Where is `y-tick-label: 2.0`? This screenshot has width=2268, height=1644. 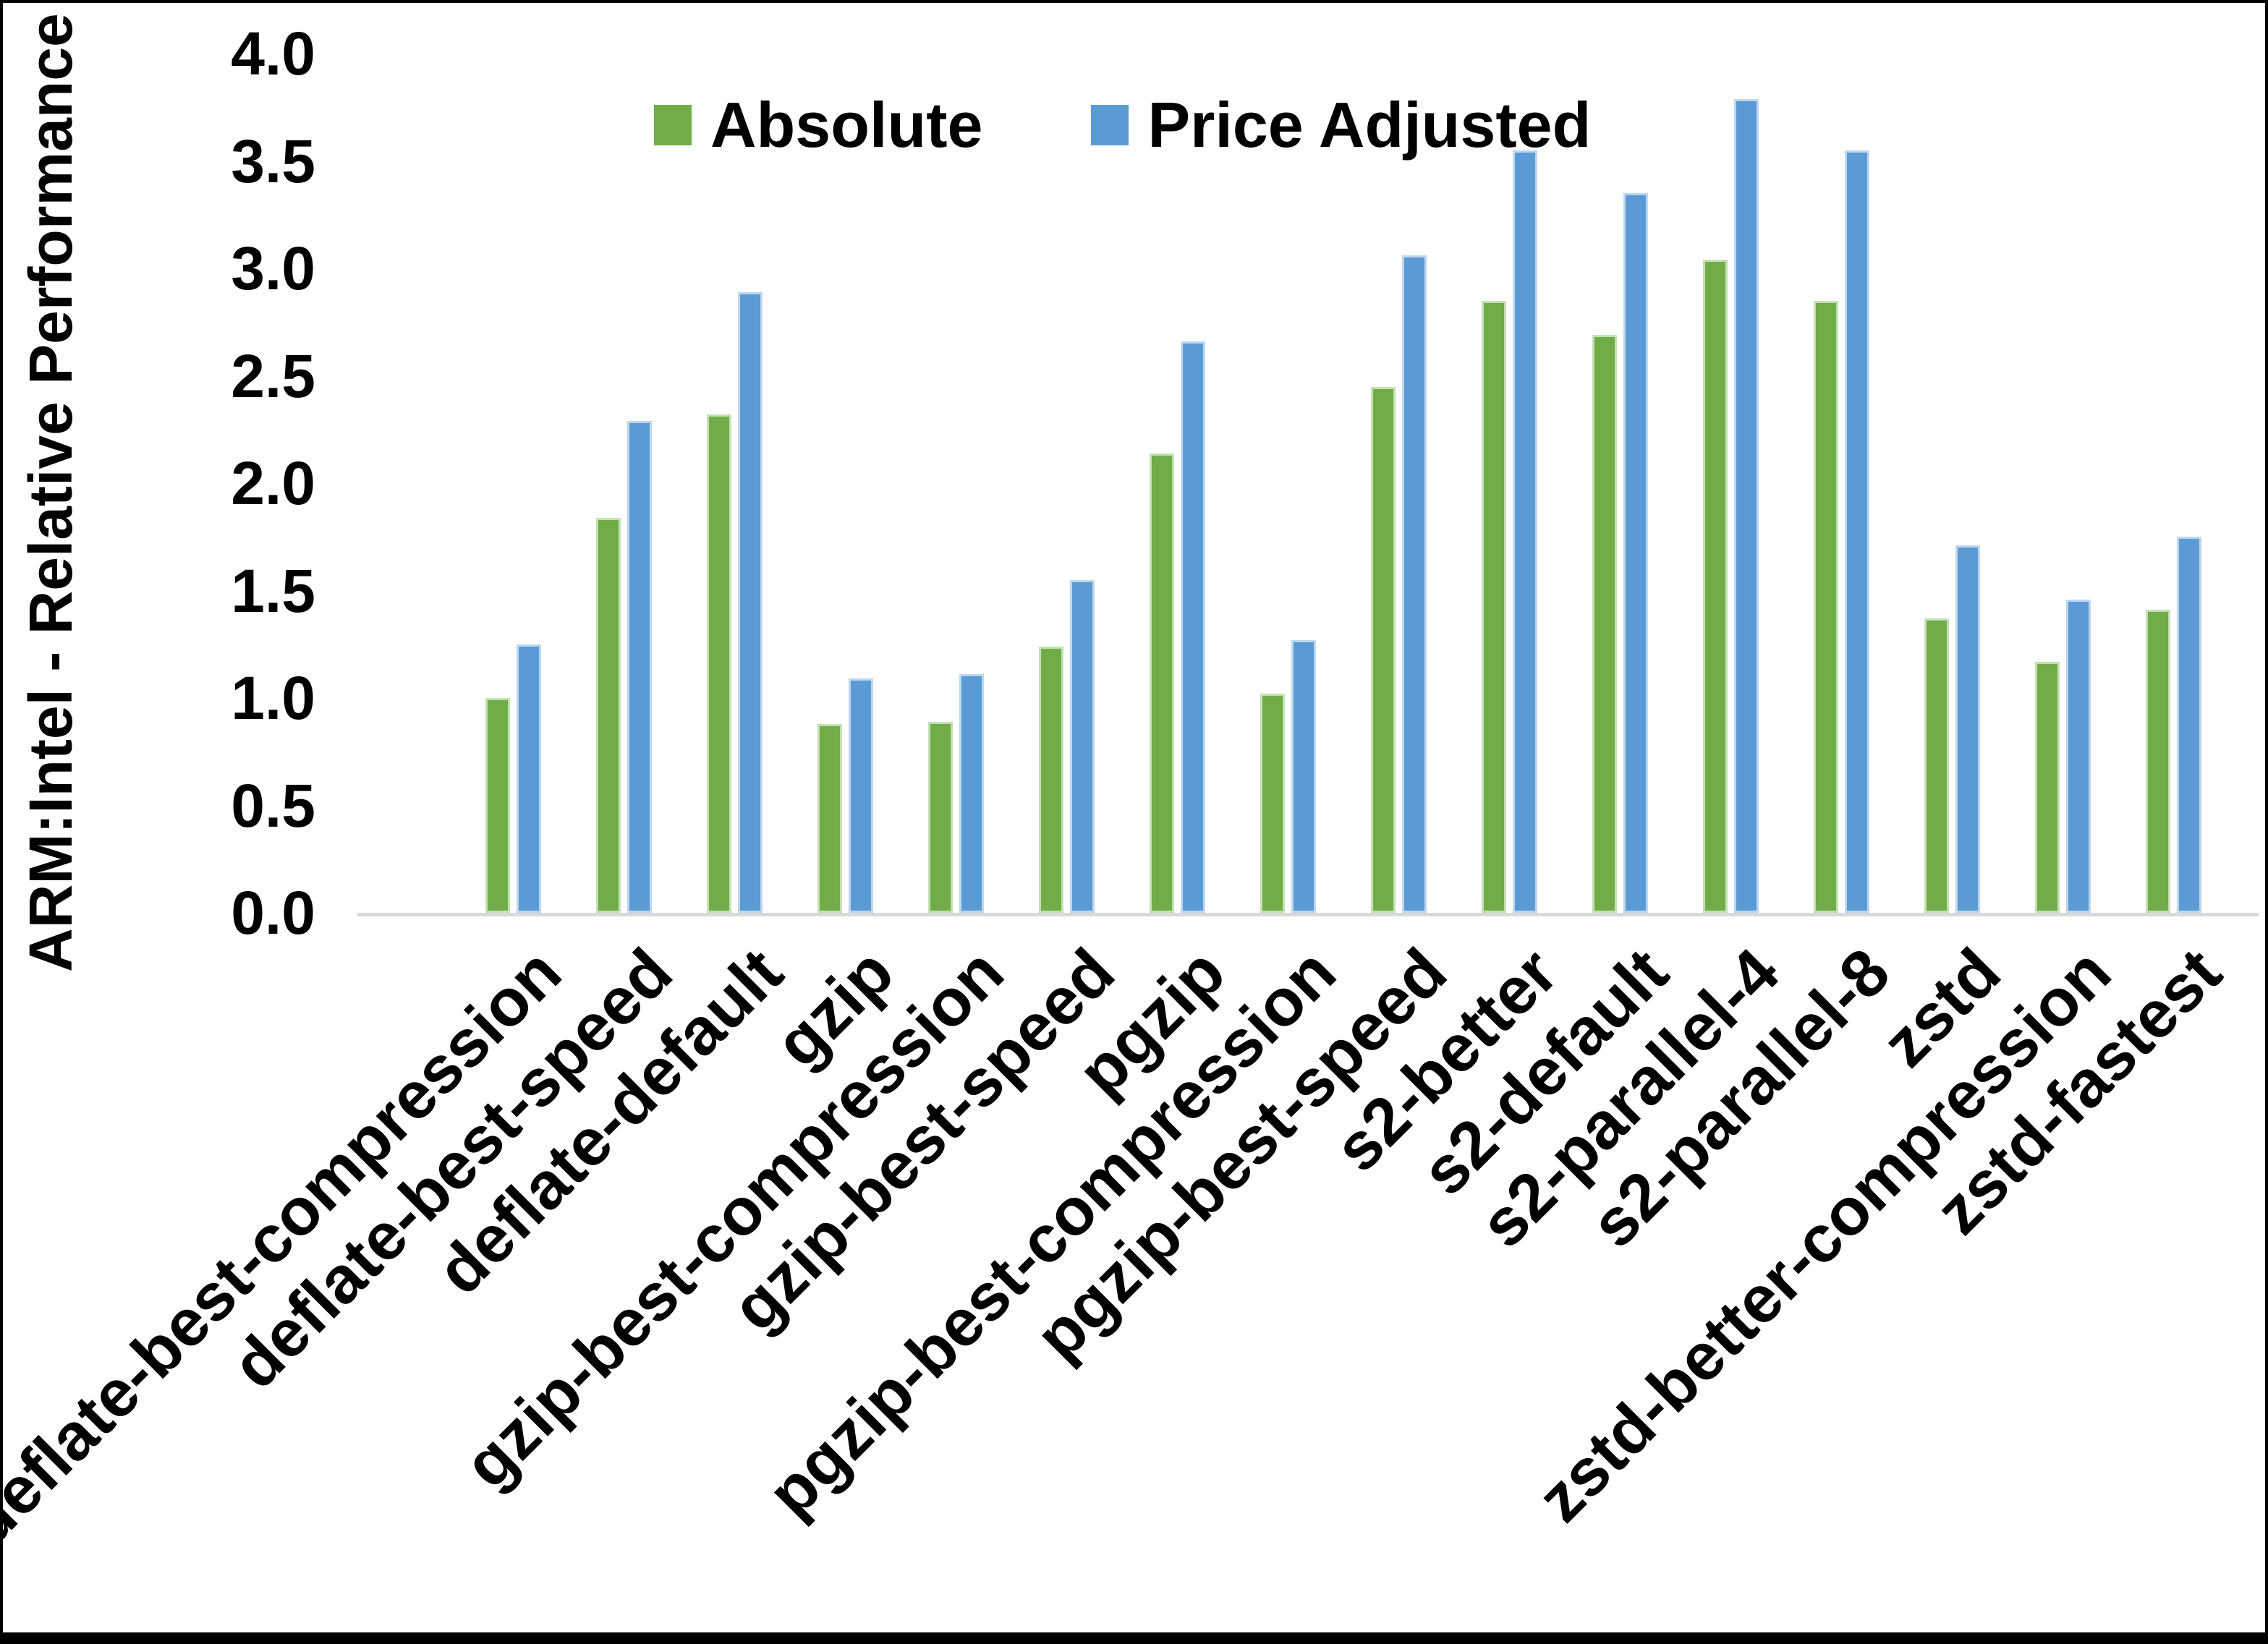 y-tick-label: 2.0 is located at coordinates (273, 483).